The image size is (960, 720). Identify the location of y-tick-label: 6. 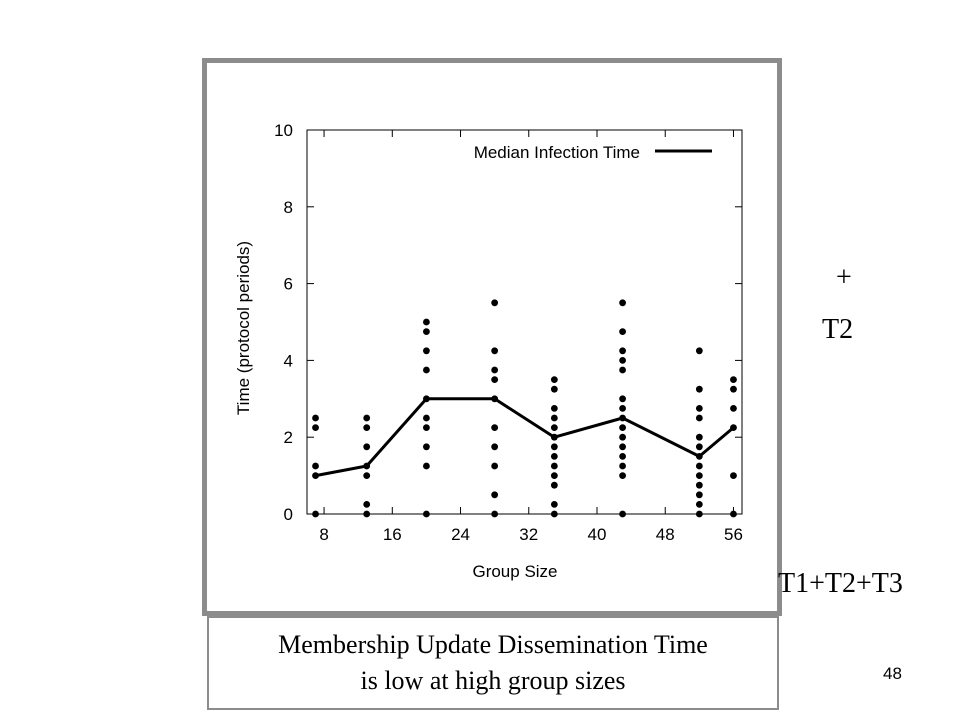
(288, 284).